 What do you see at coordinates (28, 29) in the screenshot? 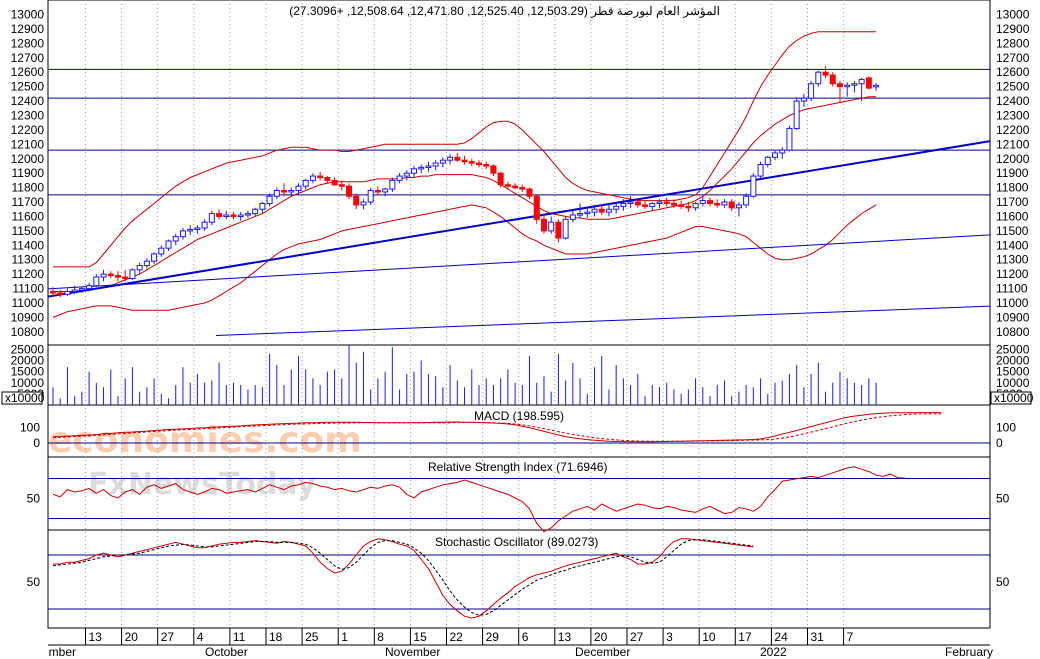
I see `price-tick-label-left: 12900` at bounding box center [28, 29].